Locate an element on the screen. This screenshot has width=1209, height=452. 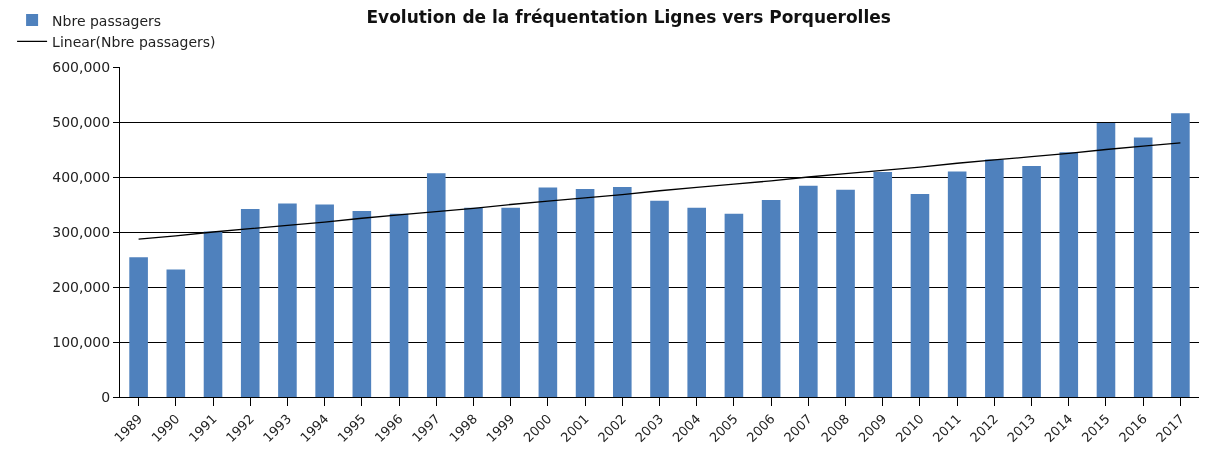
y-tick-label: 500,000 is located at coordinates (81, 121).